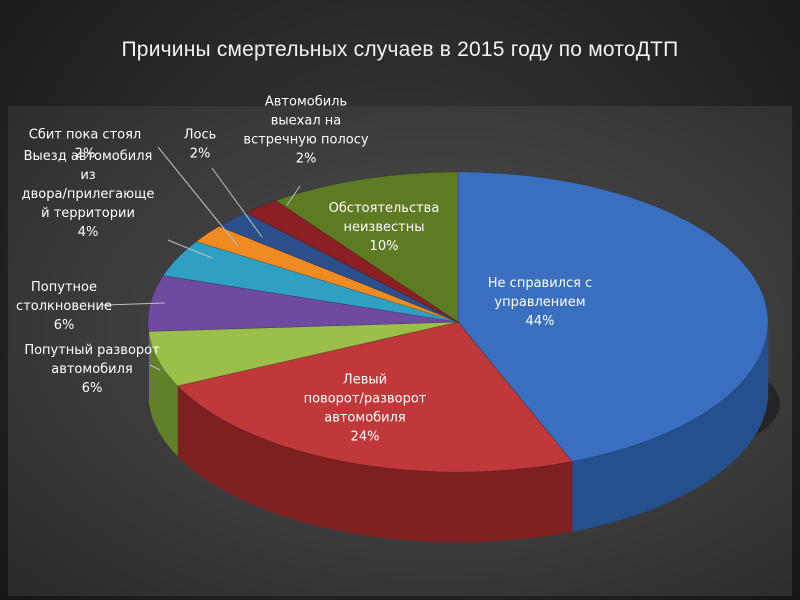  What do you see at coordinates (92, 369) in the screenshot?
I see `slice-label-3: Попутный разворот автомобиля 6%` at bounding box center [92, 369].